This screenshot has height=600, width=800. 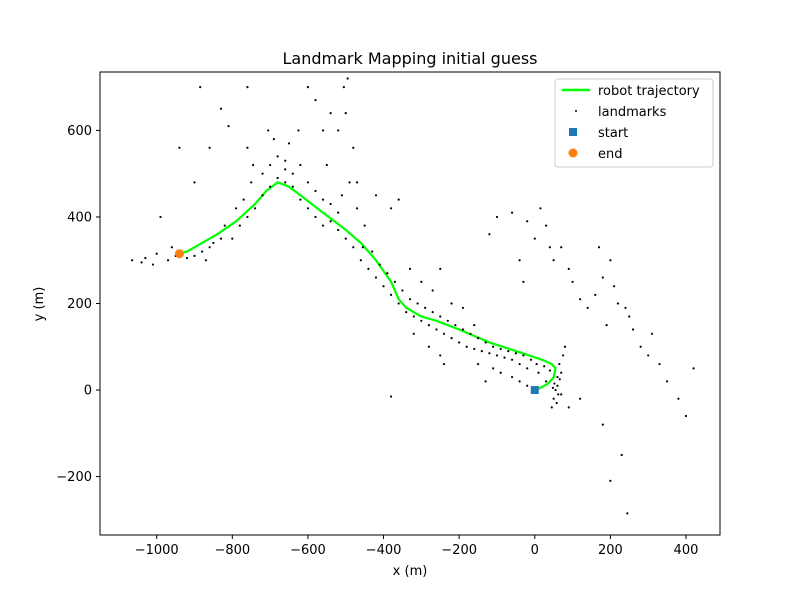 What do you see at coordinates (308, 550) in the screenshot?
I see `x-tick-label: −600` at bounding box center [308, 550].